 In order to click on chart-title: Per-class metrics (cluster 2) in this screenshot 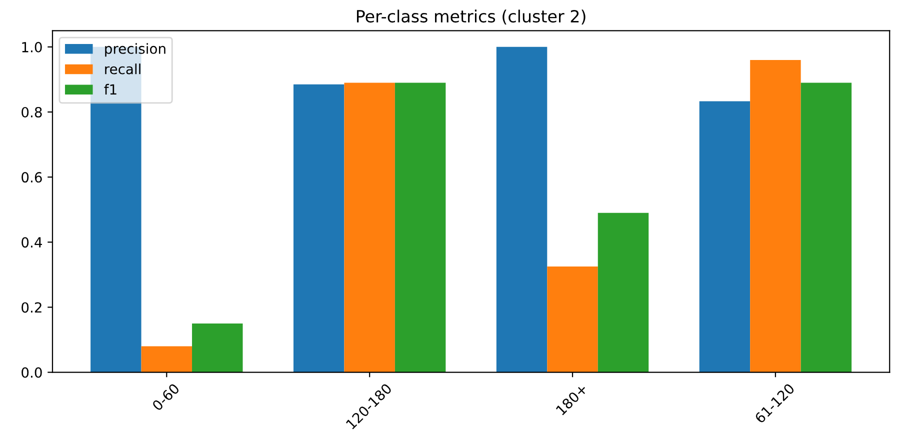, I will do `click(471, 17)`.